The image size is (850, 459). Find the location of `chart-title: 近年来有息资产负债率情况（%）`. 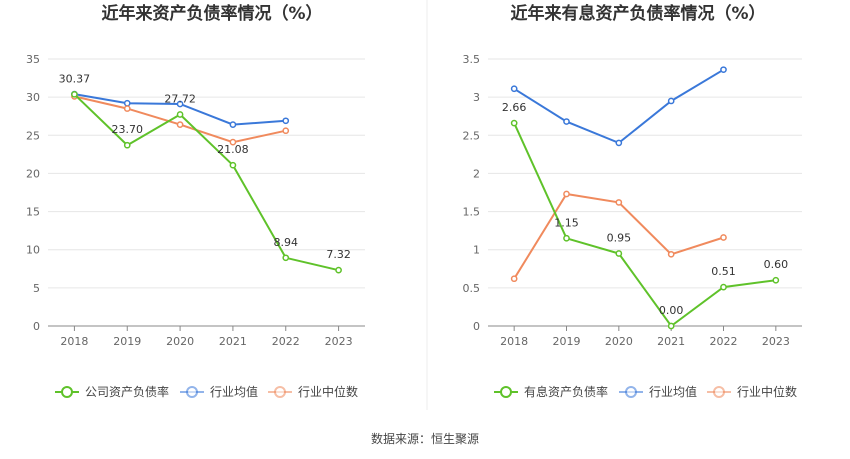

chart-title: 近年来有息资产负债率情况（%） is located at coordinates (637, 13).